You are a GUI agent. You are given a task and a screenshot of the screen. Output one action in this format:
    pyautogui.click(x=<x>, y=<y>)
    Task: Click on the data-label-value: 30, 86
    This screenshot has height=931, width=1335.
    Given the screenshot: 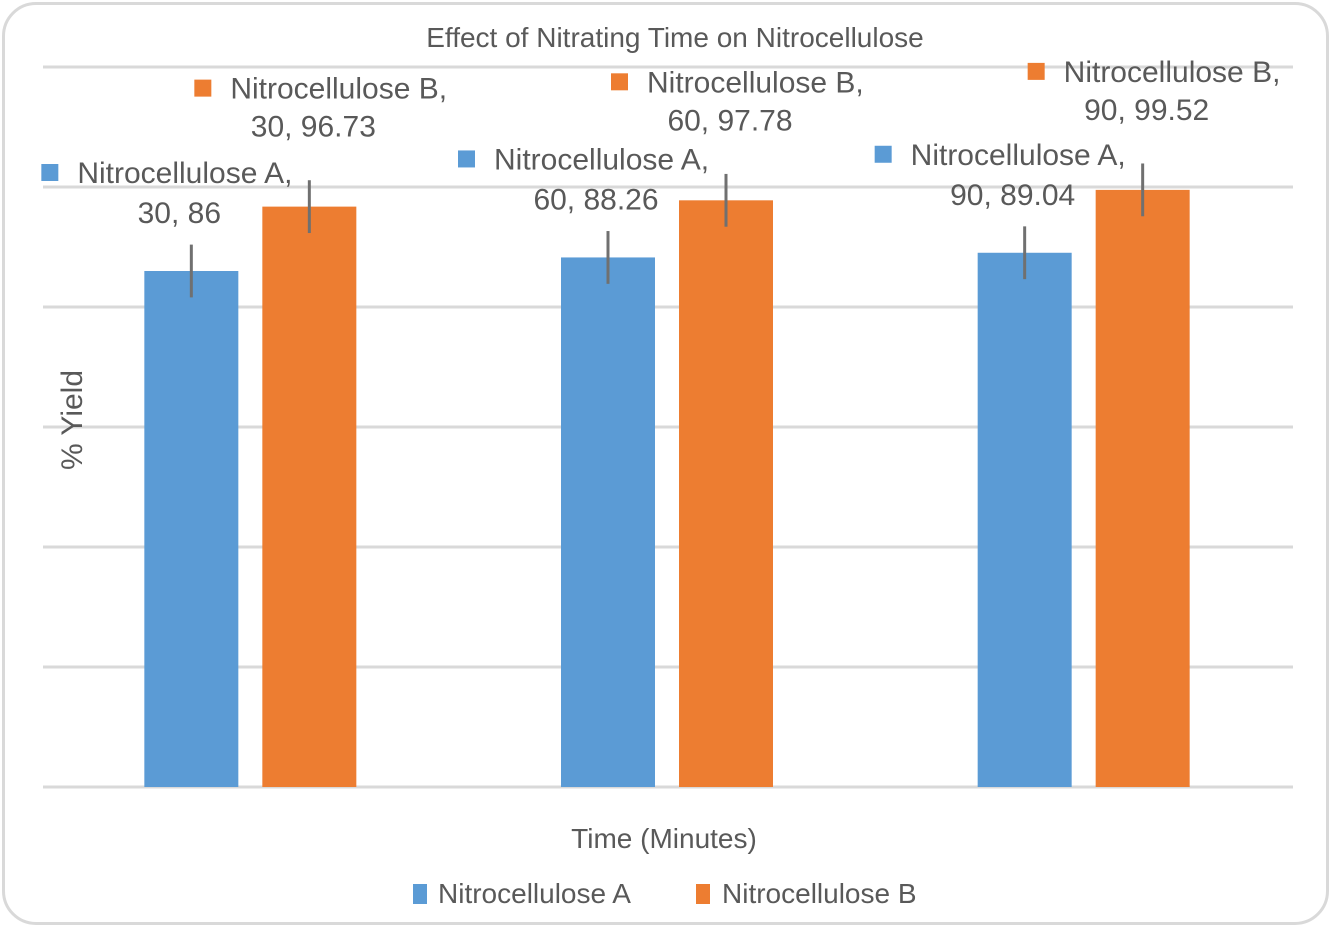 What is the action you would take?
    pyautogui.click(x=179, y=213)
    